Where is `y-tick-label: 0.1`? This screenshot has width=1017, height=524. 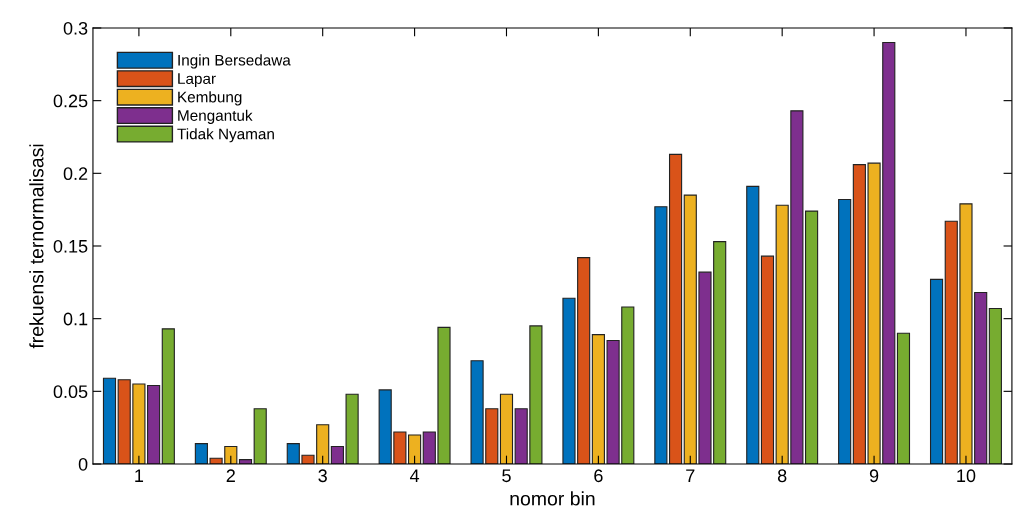 y-tick-label: 0.1 is located at coordinates (75, 319).